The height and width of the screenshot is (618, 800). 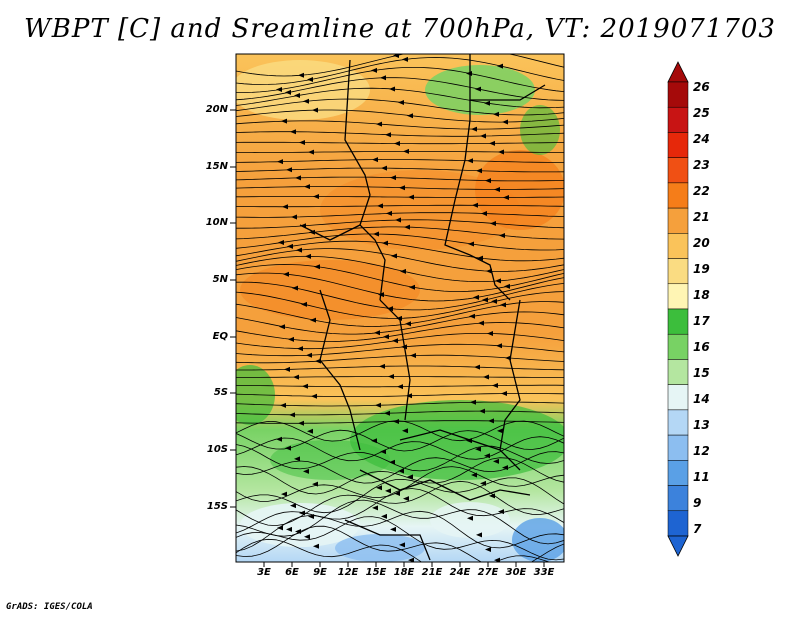 What do you see at coordinates (376, 572) in the screenshot?
I see `lon-label-15e: 15E` at bounding box center [376, 572].